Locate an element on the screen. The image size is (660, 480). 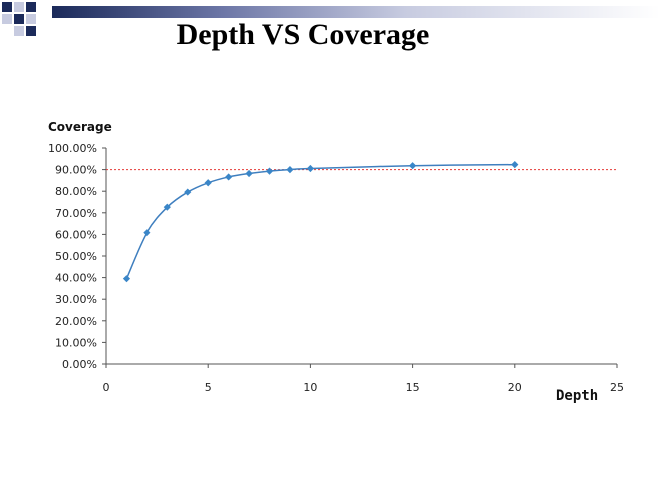
y-tick-label: 90.00% is located at coordinates (76, 170).